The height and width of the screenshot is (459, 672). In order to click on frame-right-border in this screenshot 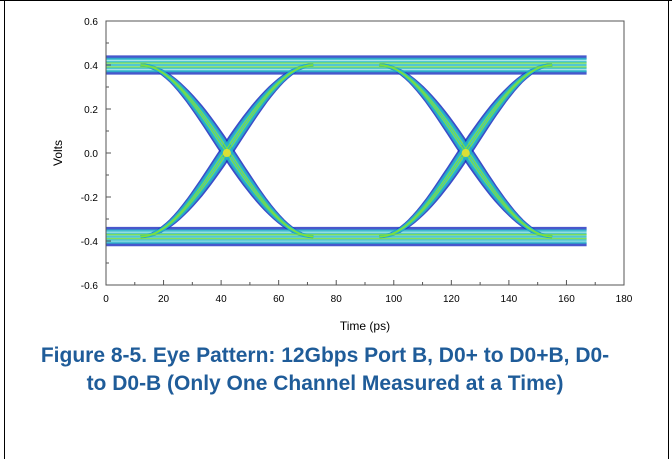, I will do `click(668, 229)`.